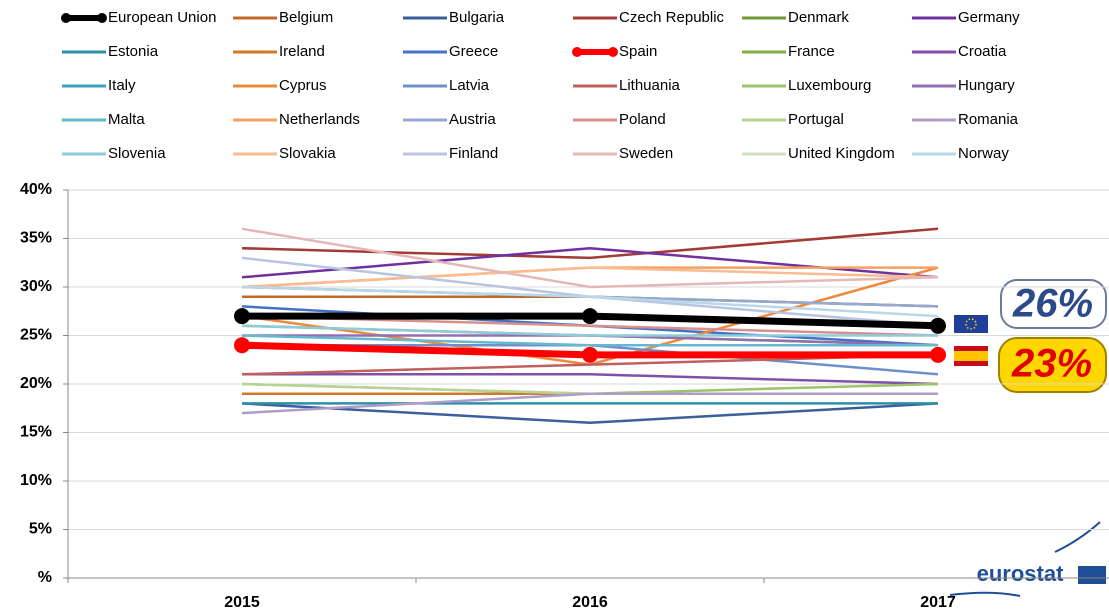  What do you see at coordinates (469, 85) in the screenshot?
I see `legend-label: Latvia` at bounding box center [469, 85].